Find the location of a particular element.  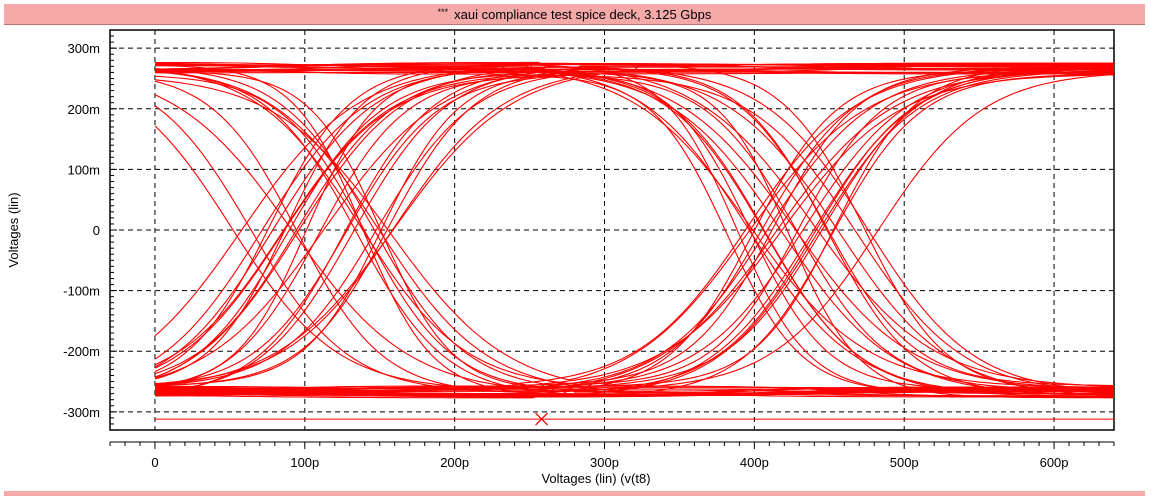

y-tick-label: -100m is located at coordinates (81, 291).